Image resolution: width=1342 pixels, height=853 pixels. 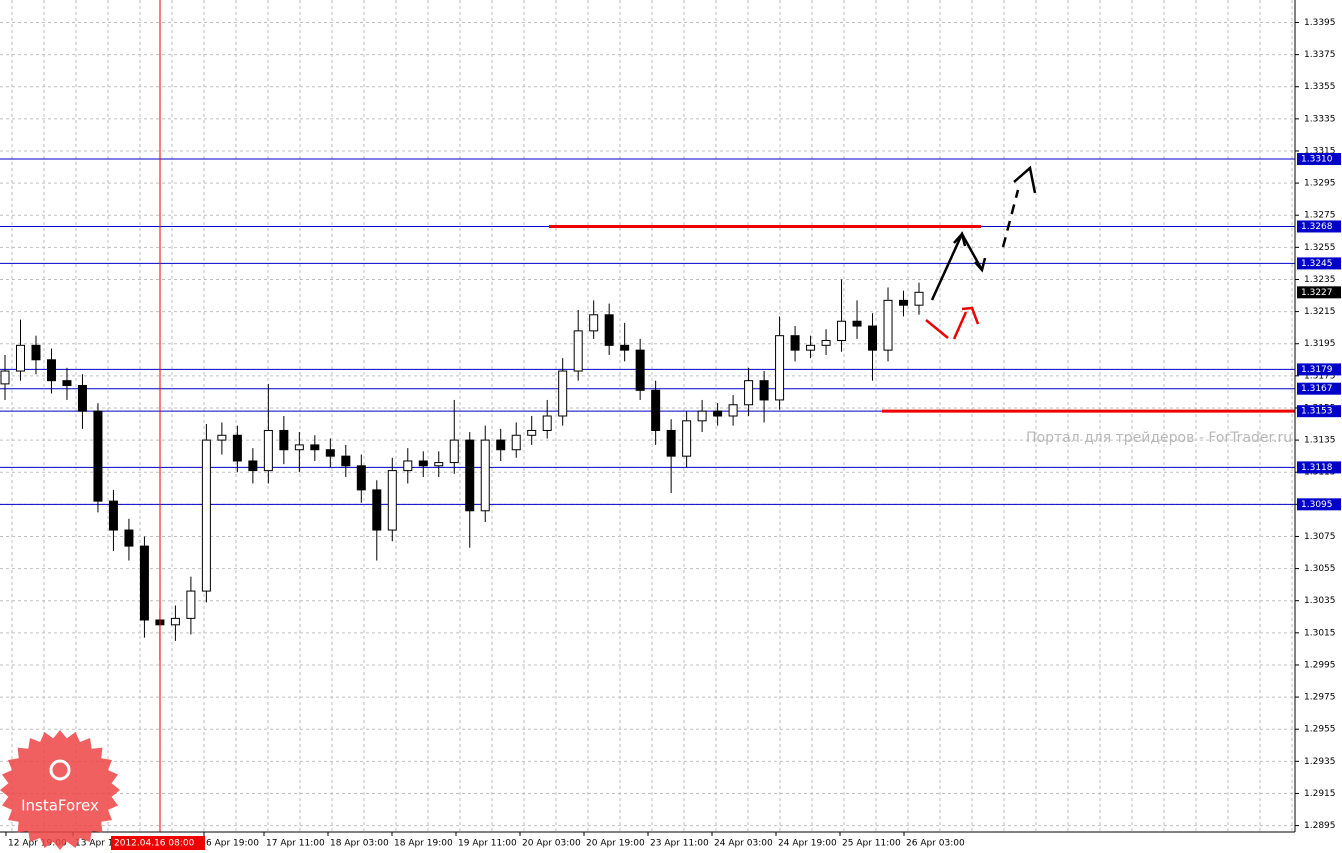 What do you see at coordinates (679, 844) in the screenshot?
I see `x-tick-label: 23 Apr 11:00` at bounding box center [679, 844].